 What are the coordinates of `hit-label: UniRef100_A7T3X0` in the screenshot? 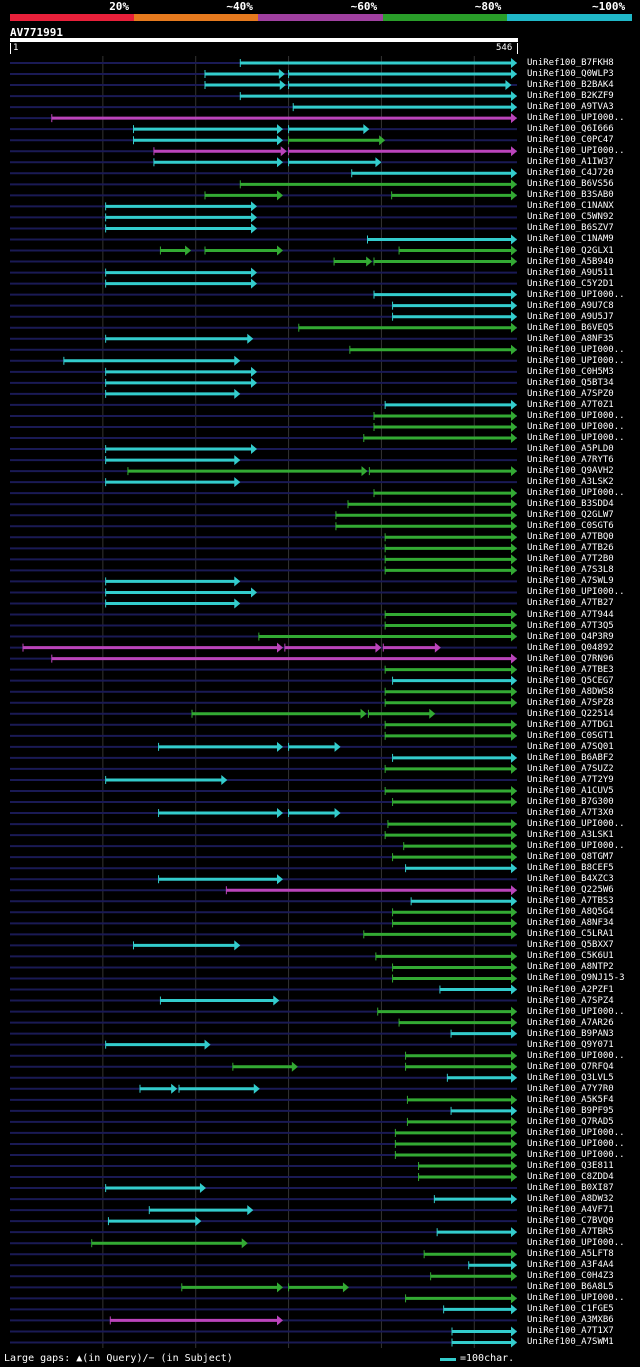 It's located at (570, 813).